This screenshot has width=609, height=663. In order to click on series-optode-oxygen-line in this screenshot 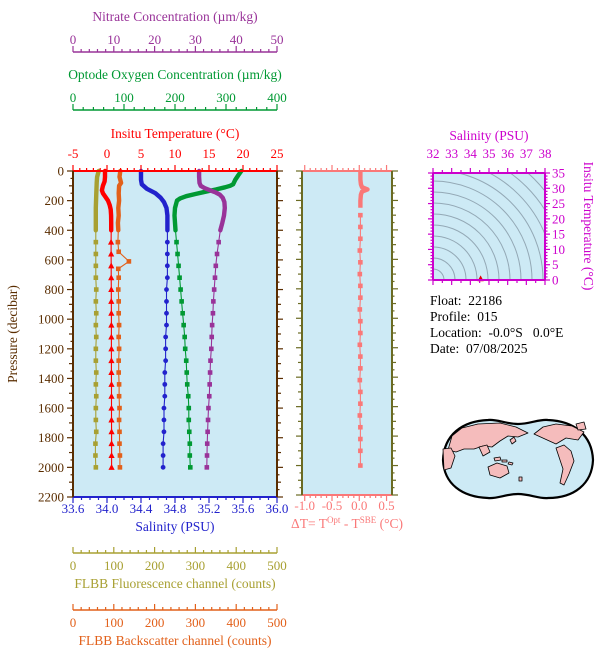, I will do `click(208, 200)`.